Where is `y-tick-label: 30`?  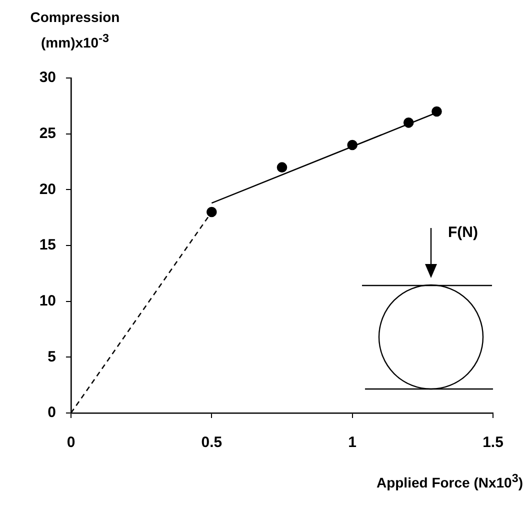 y-tick-label: 30 is located at coordinates (47, 77).